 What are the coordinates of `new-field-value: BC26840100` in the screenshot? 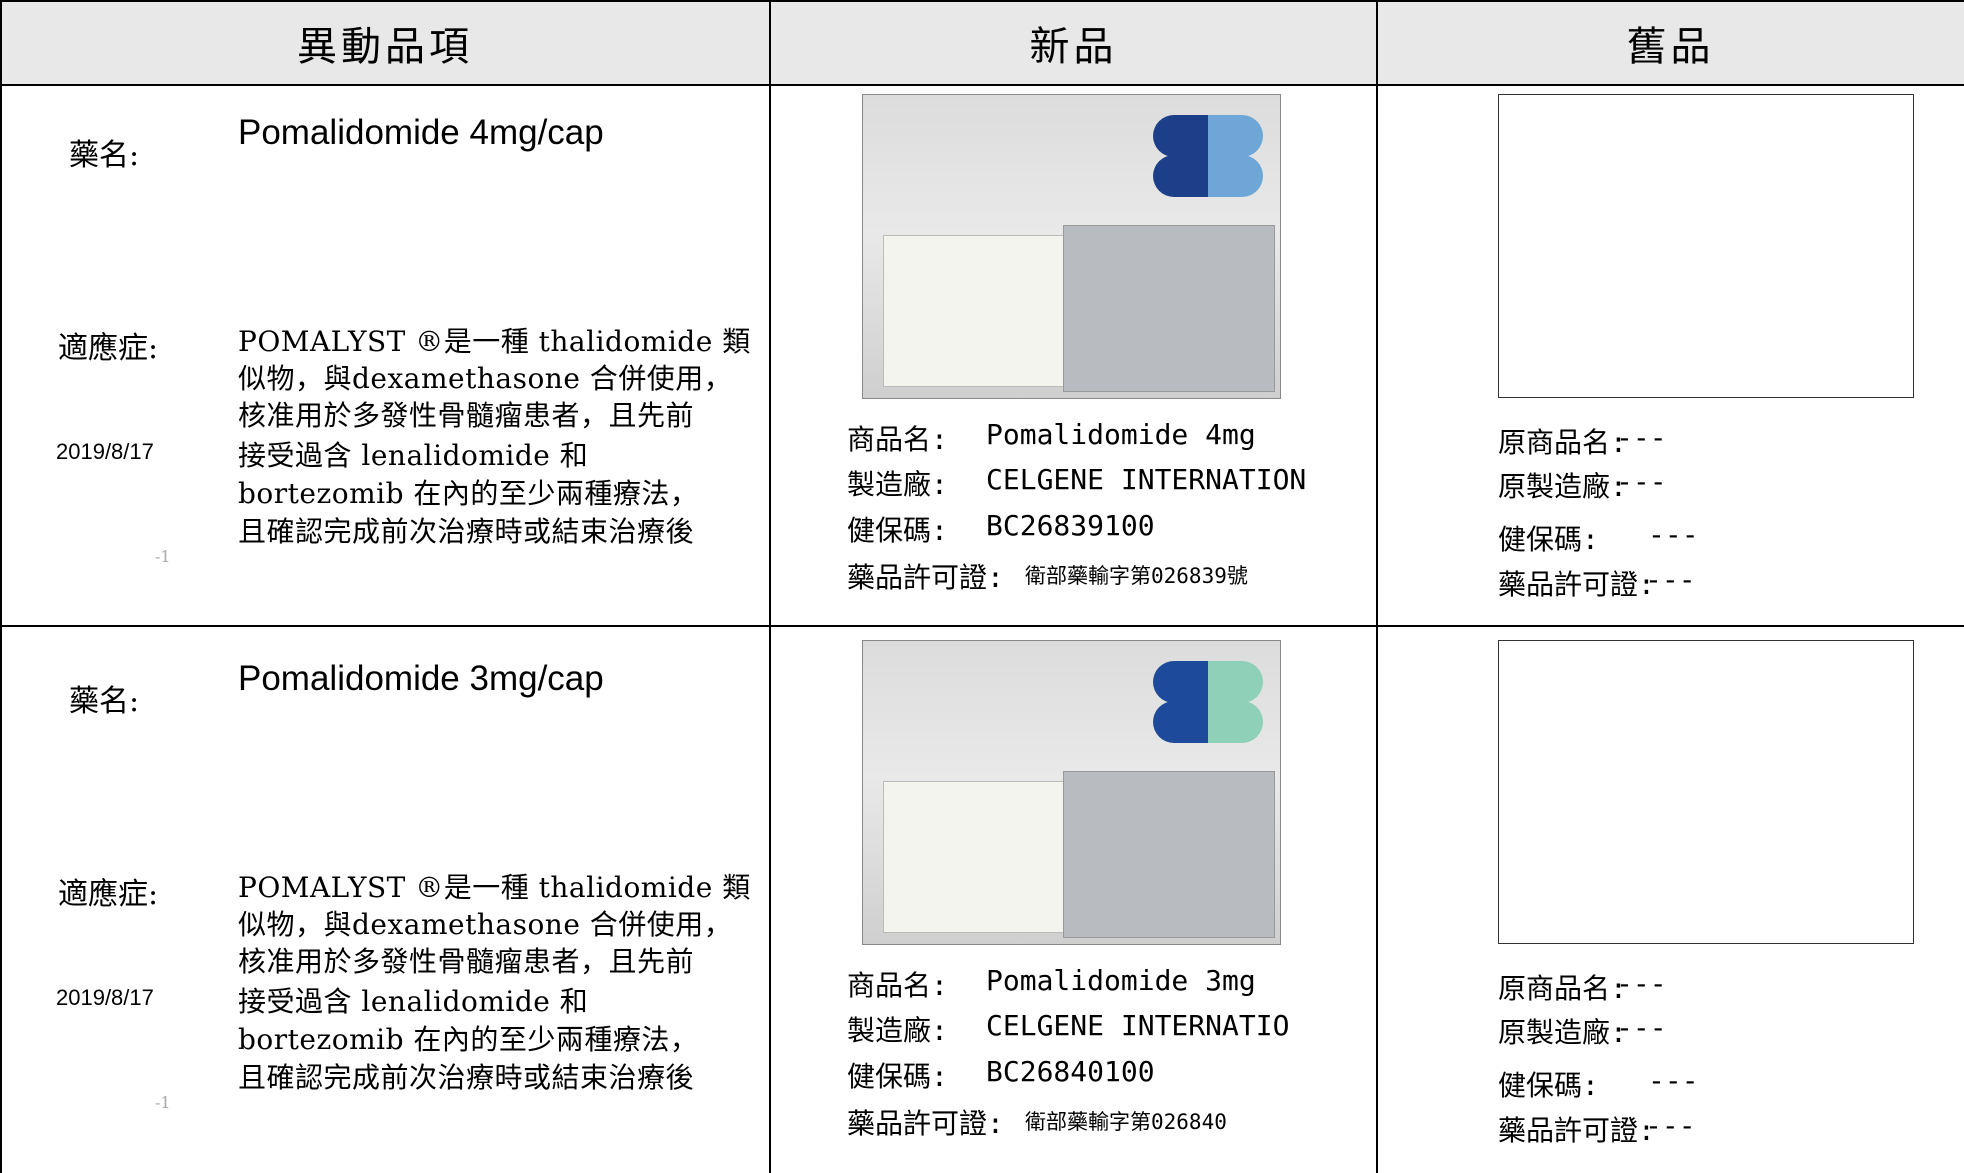 It's located at (1070, 1071).